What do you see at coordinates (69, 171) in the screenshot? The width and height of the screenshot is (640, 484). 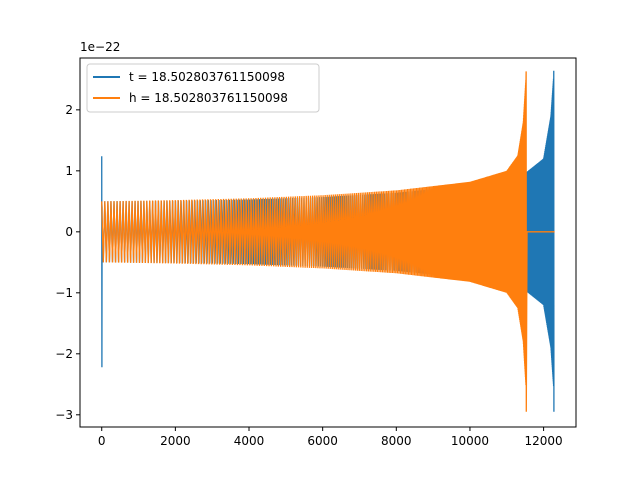 I see `y-tick-label: 1` at bounding box center [69, 171].